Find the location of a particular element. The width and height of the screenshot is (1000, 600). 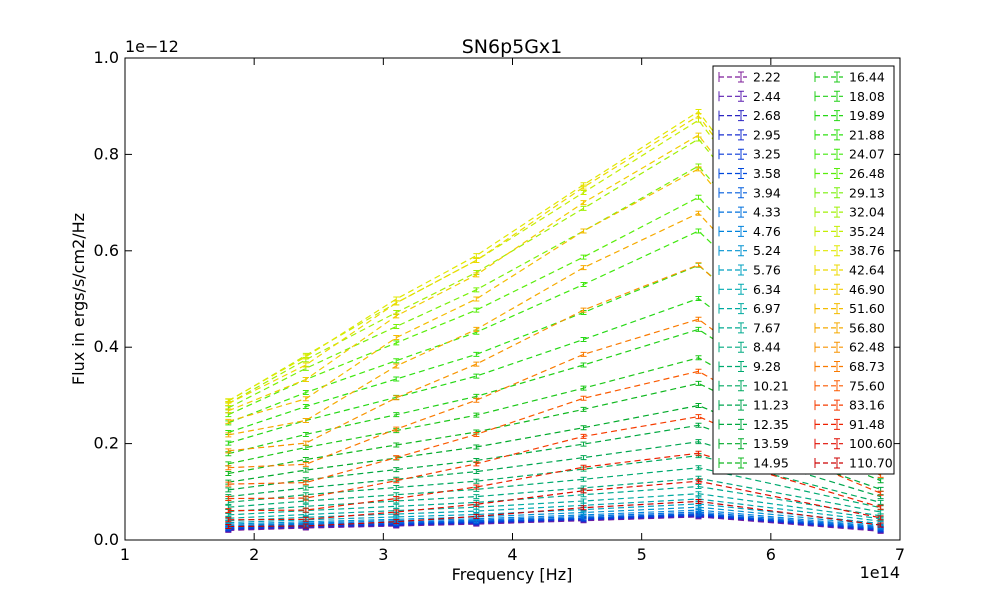

legend-item: 91.48 is located at coordinates (849, 424).